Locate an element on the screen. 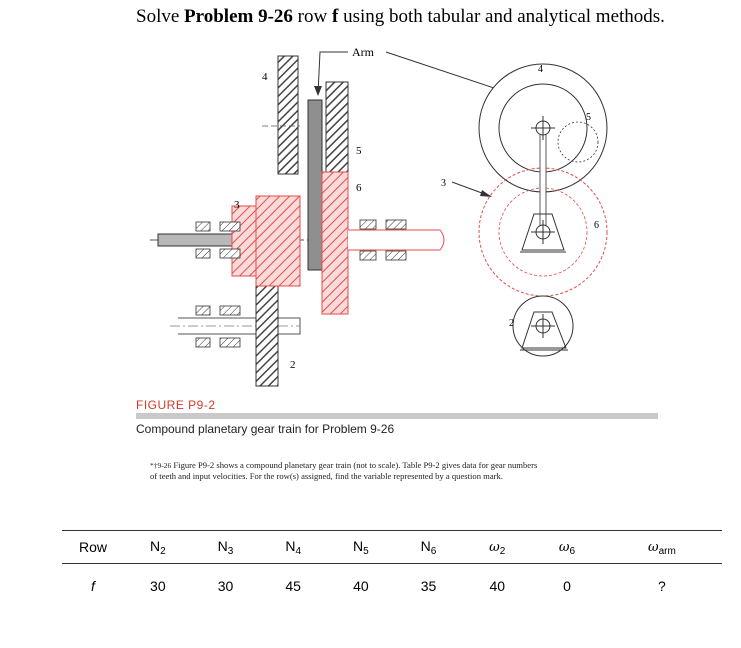 This screenshot has width=741, height=648. table-header-row: Row N2 N3 N4 N5 N6 ω2 ω6 ωarm is located at coordinates (392, 547).